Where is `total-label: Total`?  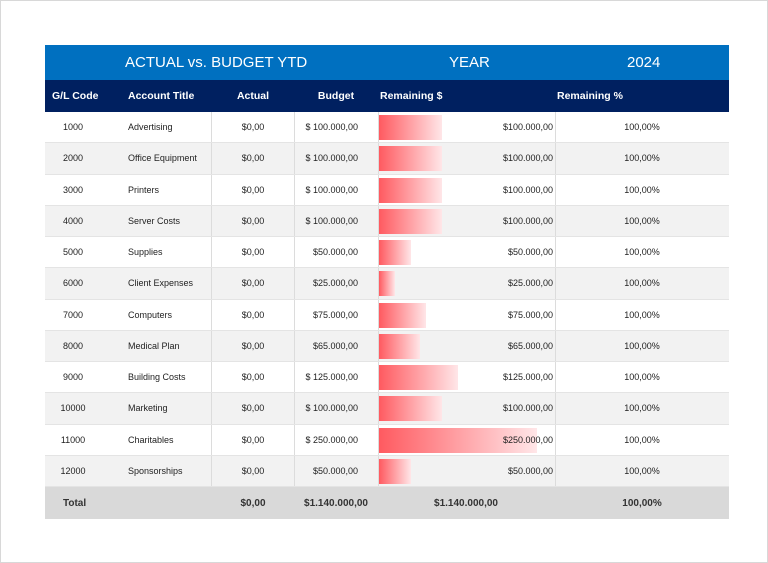
total-label: Total is located at coordinates (75, 503).